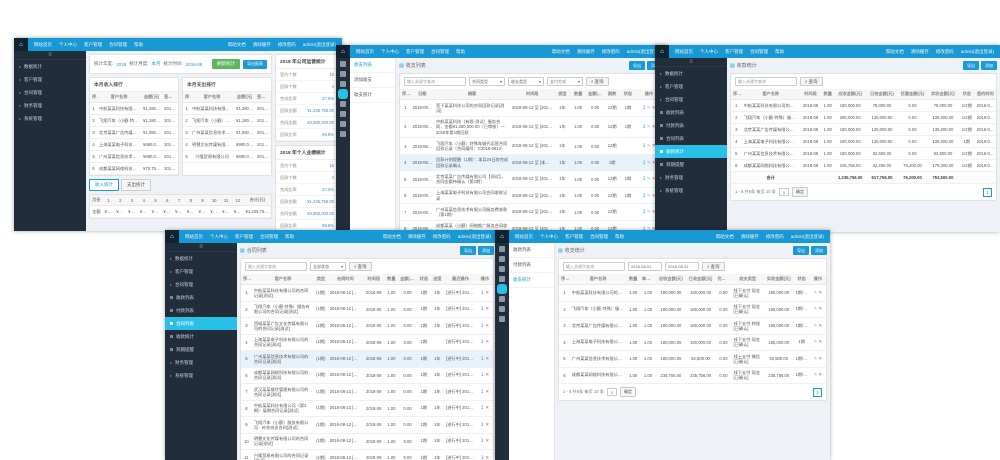 This screenshot has width=1000, height=460. I want to click on page-number-button: 1, so click(817, 392).